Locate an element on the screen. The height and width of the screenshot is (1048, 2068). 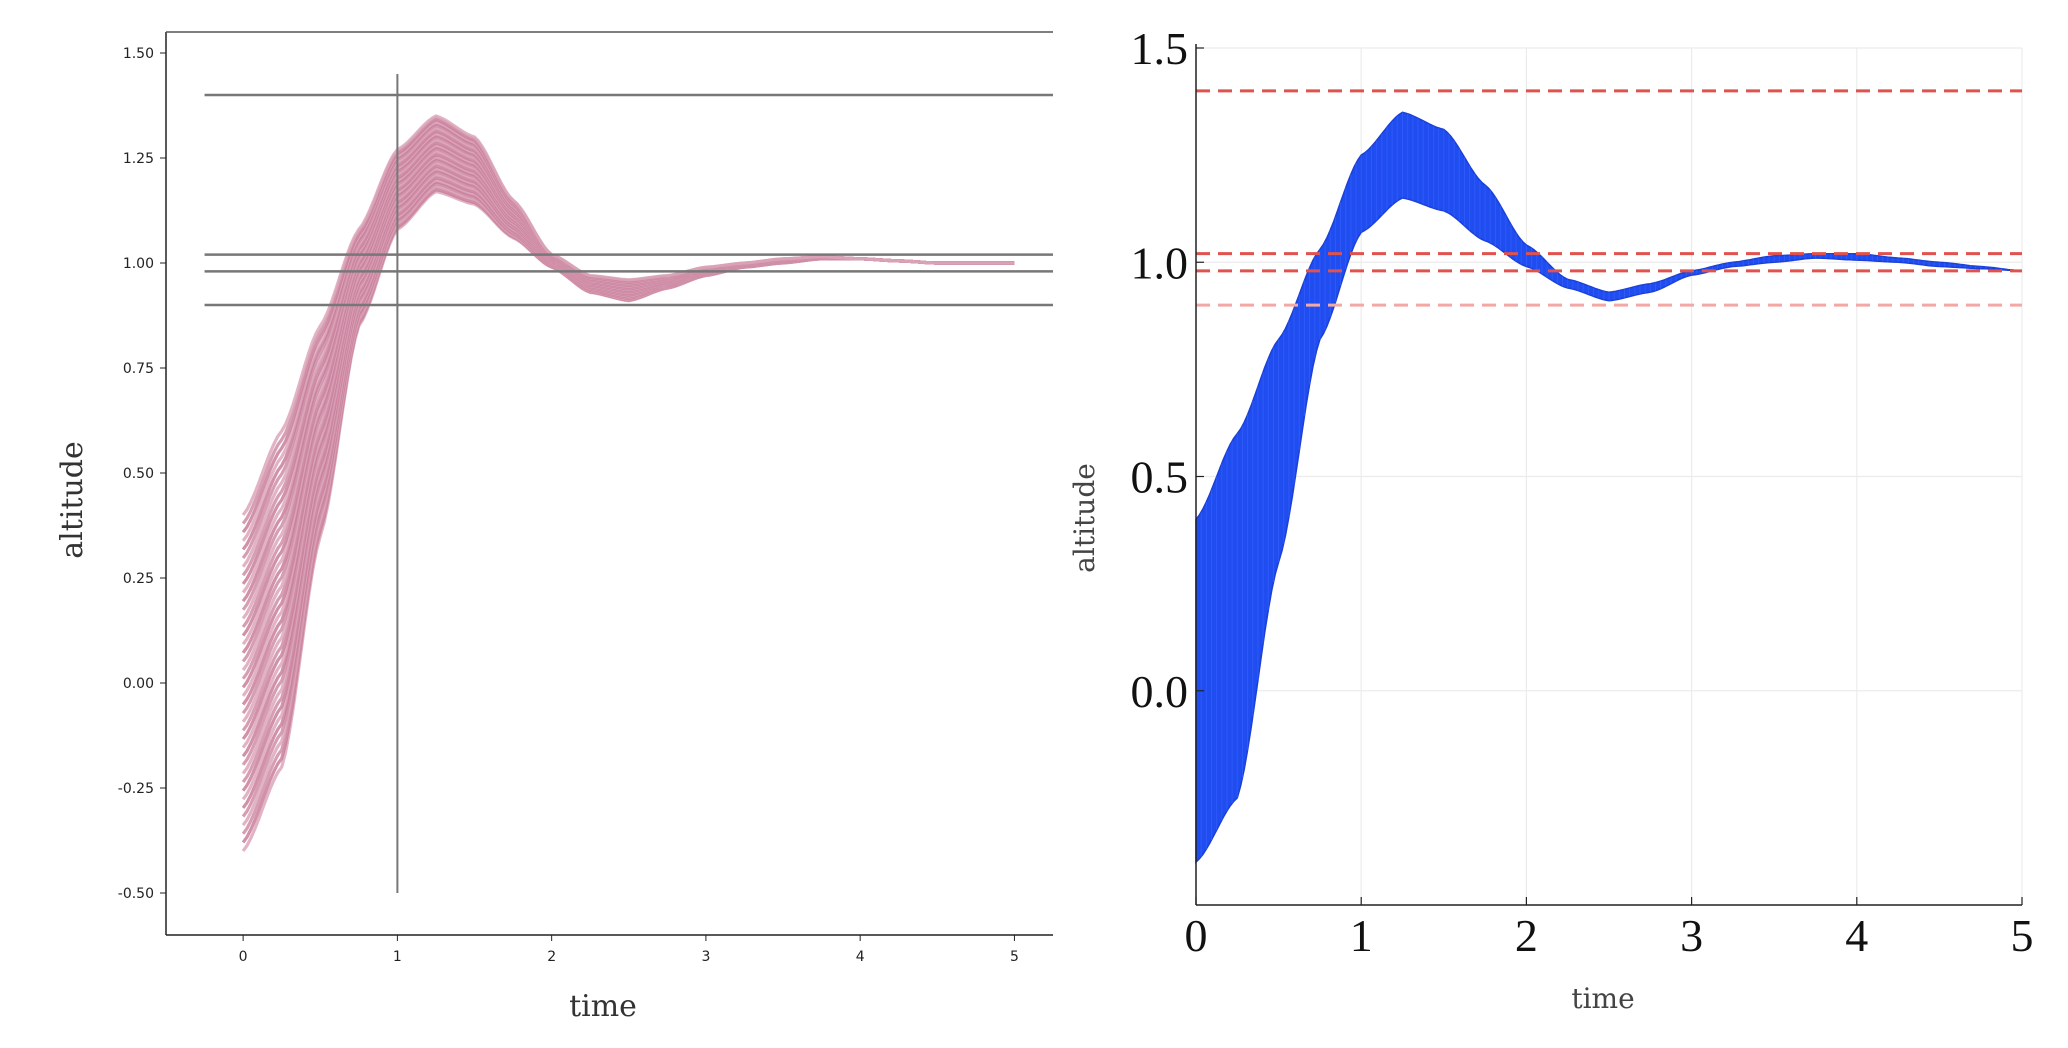
y-tick-label: -0.50 is located at coordinates (136, 894).